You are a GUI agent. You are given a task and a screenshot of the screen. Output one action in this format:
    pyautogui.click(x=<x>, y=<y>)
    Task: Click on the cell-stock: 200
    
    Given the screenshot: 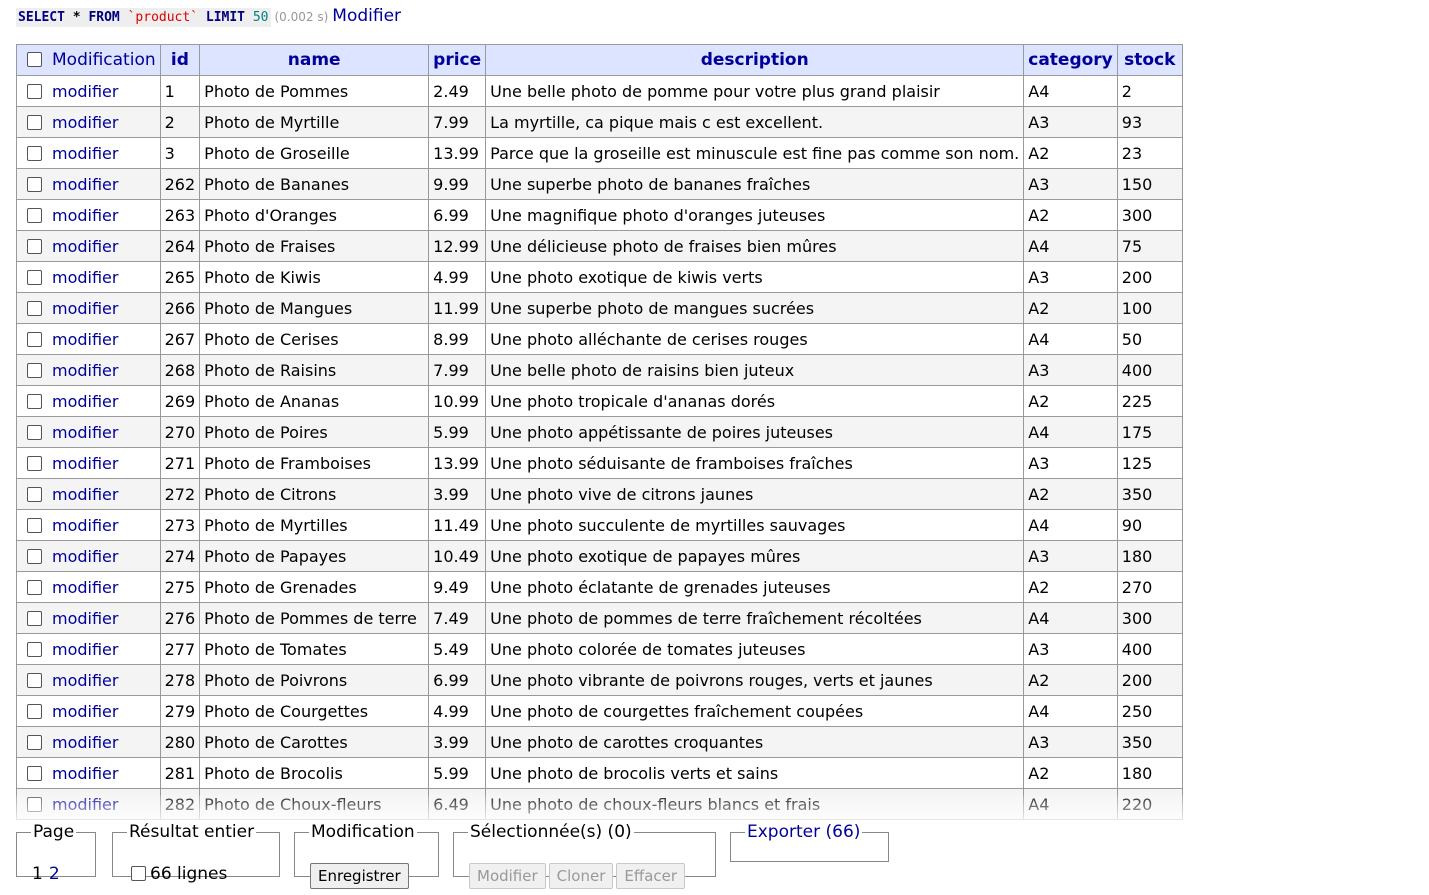 What is the action you would take?
    pyautogui.click(x=1149, y=680)
    